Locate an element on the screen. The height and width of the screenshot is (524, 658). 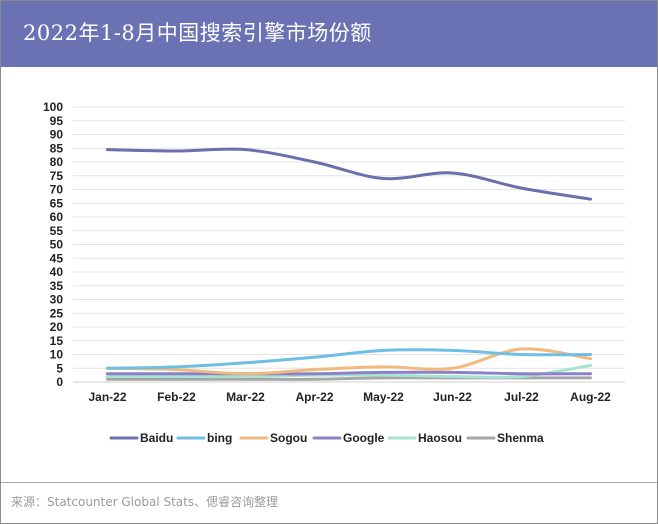
y-tick-label: 65 is located at coordinates (57, 203).